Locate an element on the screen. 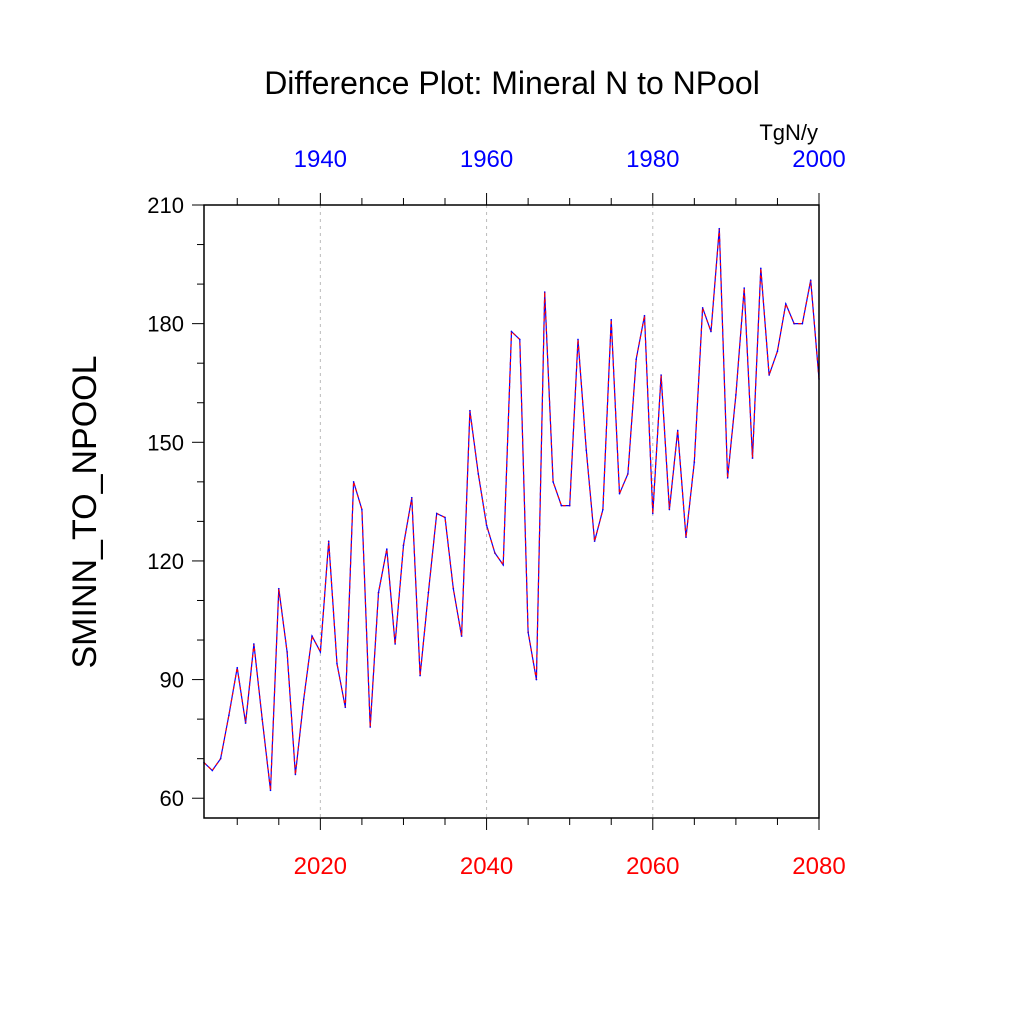  top-x-tick-labels: 1940 1960 1980 2000 is located at coordinates (570, 159).